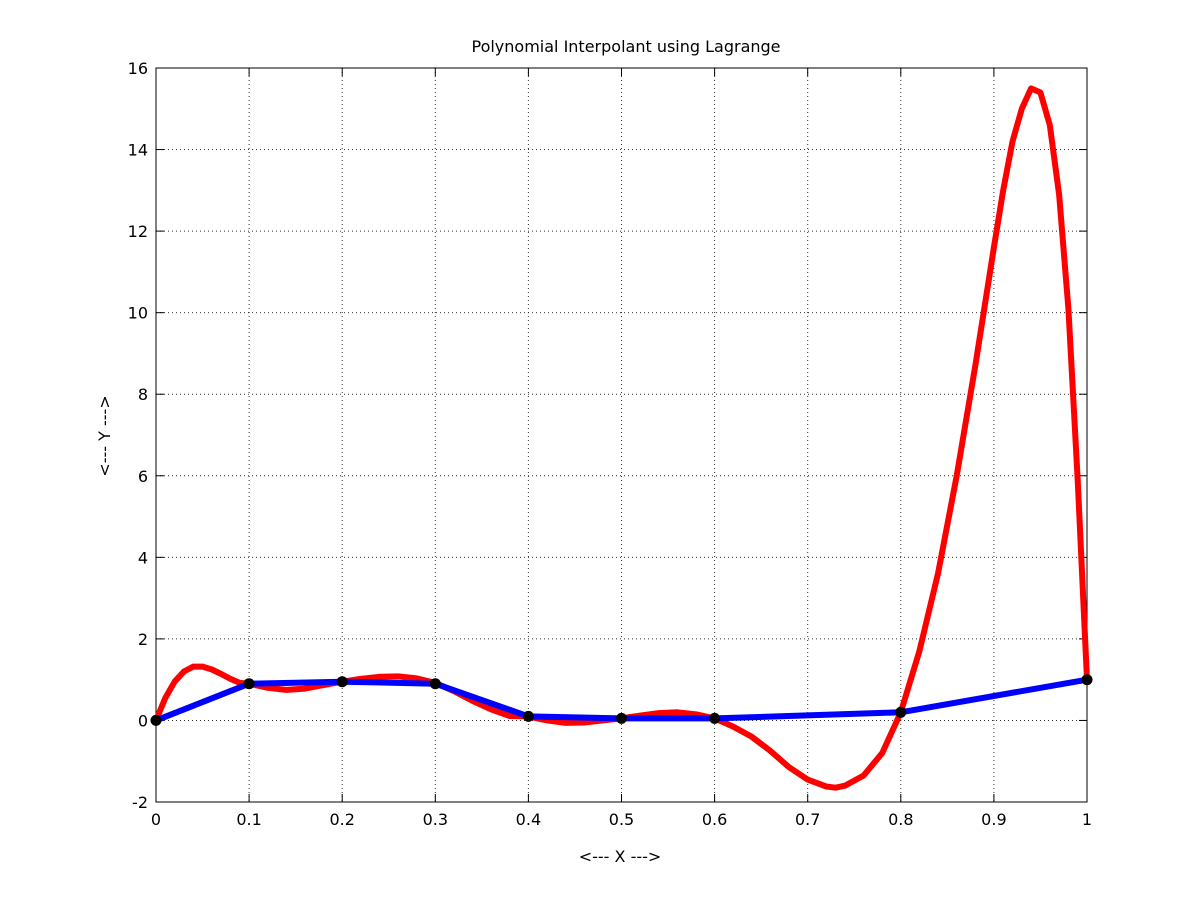 The width and height of the screenshot is (1200, 901). I want to click on y-tick-label: -2, so click(140, 802).